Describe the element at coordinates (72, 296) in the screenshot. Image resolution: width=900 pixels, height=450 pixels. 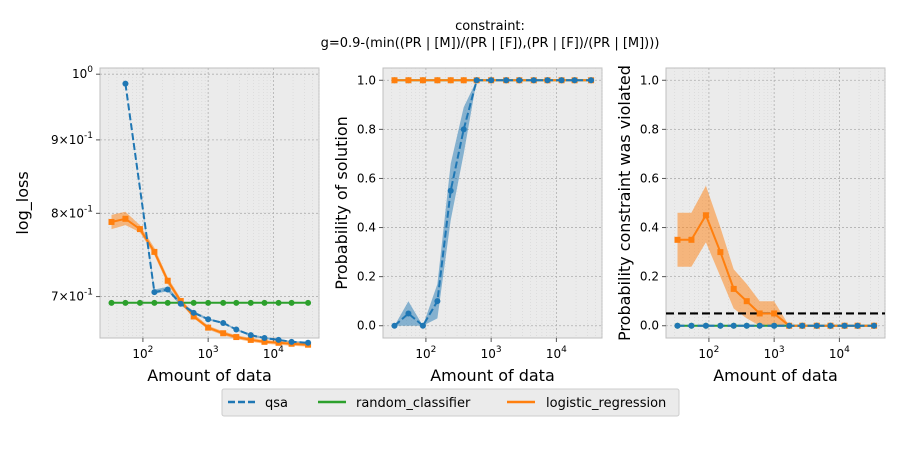
I see `y-tick-label: 7×10⁻¹` at that location.